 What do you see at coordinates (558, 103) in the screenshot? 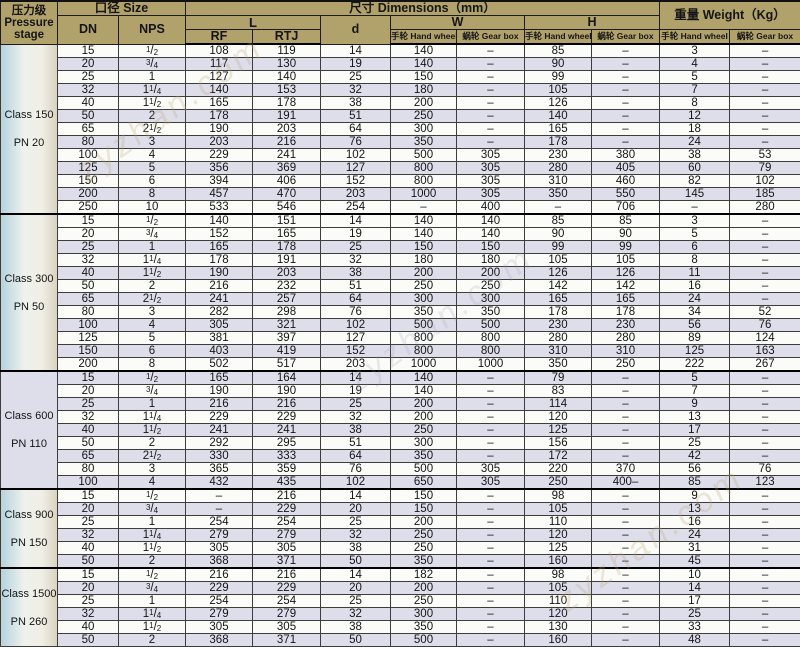
I see `cell-h-hand-wheel: 126` at bounding box center [558, 103].